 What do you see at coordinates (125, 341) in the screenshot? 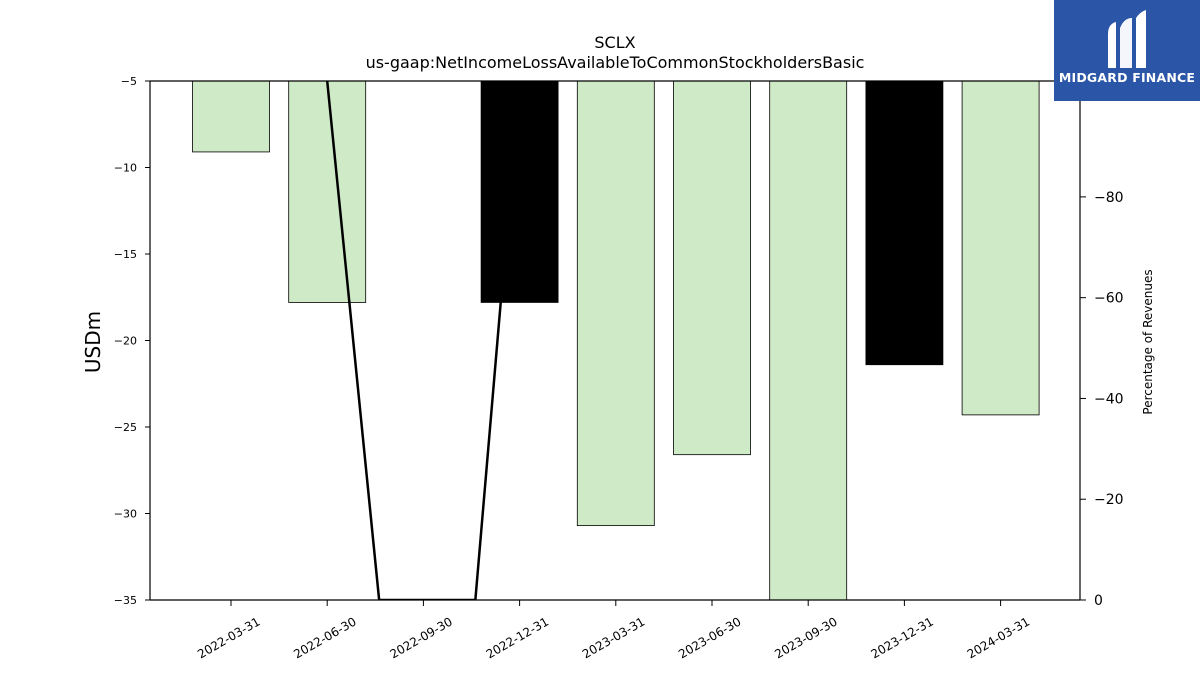
I see `y-tick-label: −20` at bounding box center [125, 341].